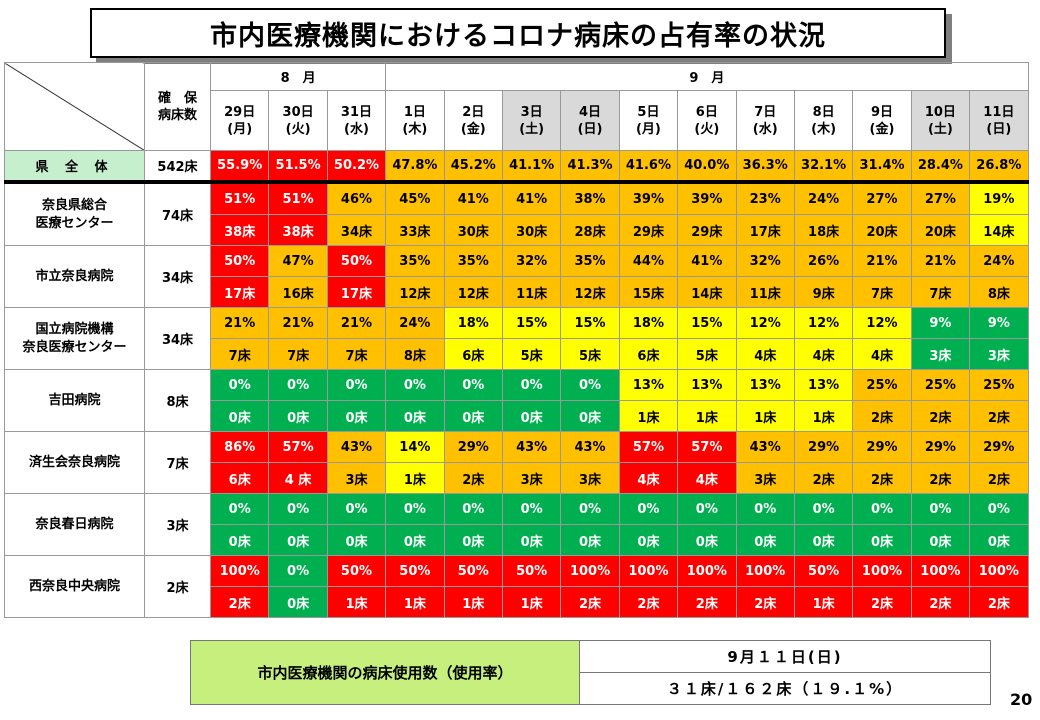 This screenshot has width=1040, height=720. Describe the element at coordinates (177, 400) in the screenshot. I see `hospital-beds: 8床` at that location.